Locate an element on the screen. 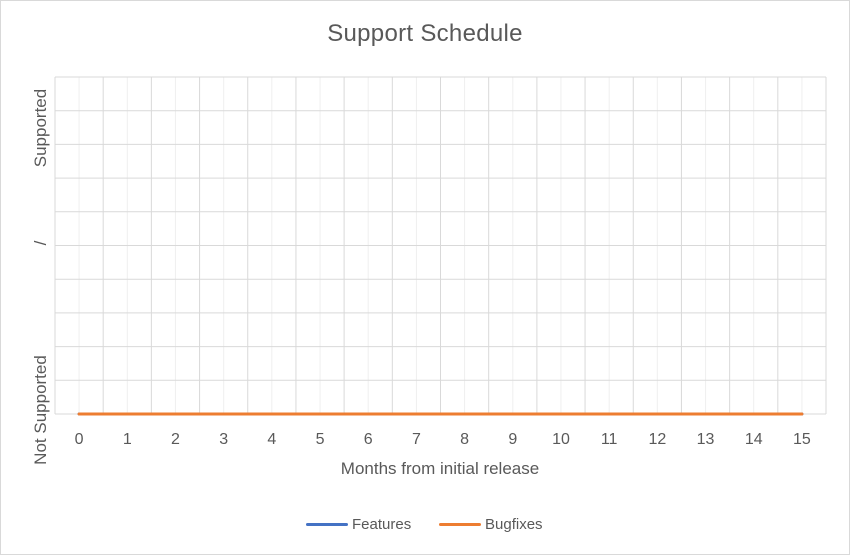 The image size is (850, 555). x-tick-label: 13 is located at coordinates (706, 439).